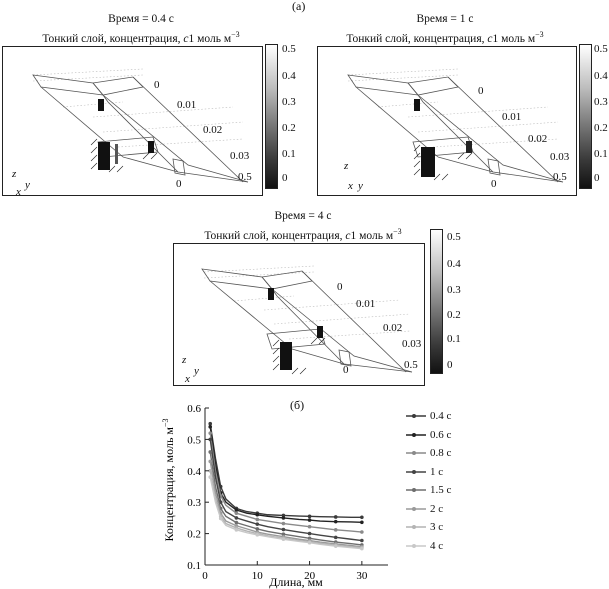 This screenshot has height=589, width=609. What do you see at coordinates (450, 365) in the screenshot?
I see `panel-3-colorbar-tick: 0` at bounding box center [450, 365].